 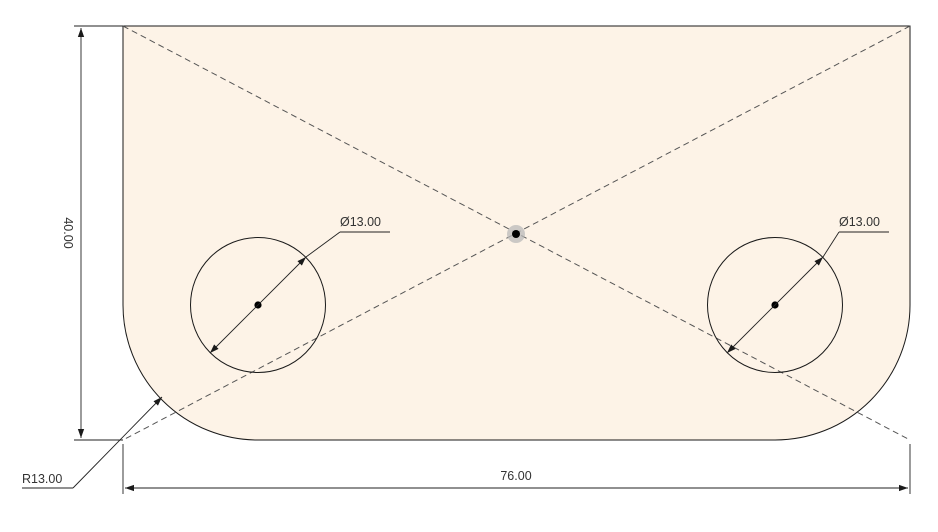 I want to click on right-hole-diameter-dimension: Ø13.00, so click(x=807, y=284).